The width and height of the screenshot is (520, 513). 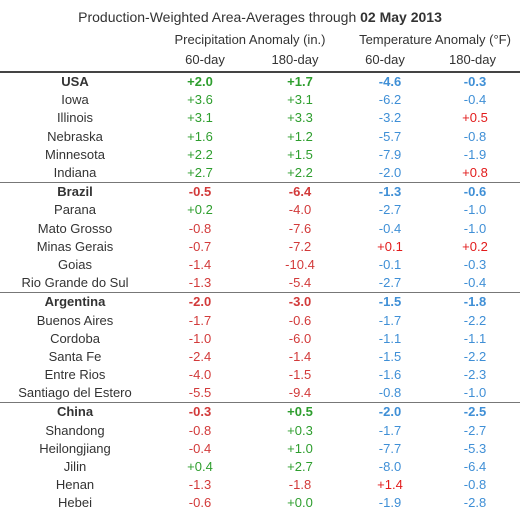 I want to click on precip-180-cell: +1.5, so click(x=300, y=154).